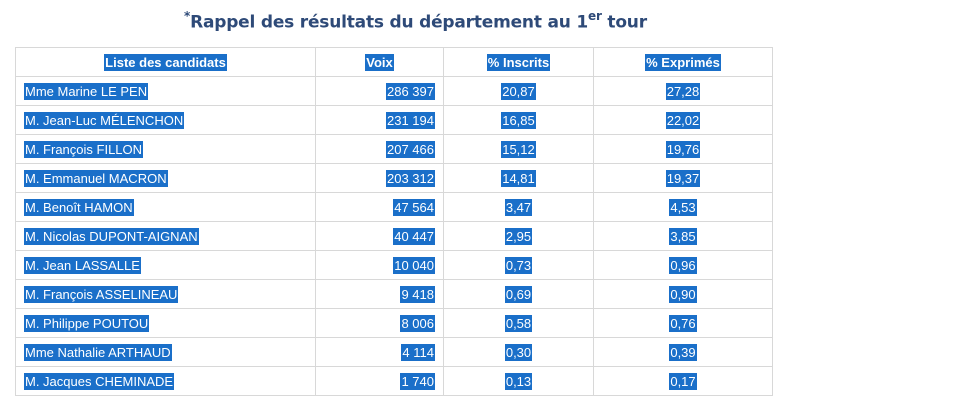  What do you see at coordinates (86, 91) in the screenshot?
I see `cell-candidat-value: Mme Marine LE PEN` at bounding box center [86, 91].